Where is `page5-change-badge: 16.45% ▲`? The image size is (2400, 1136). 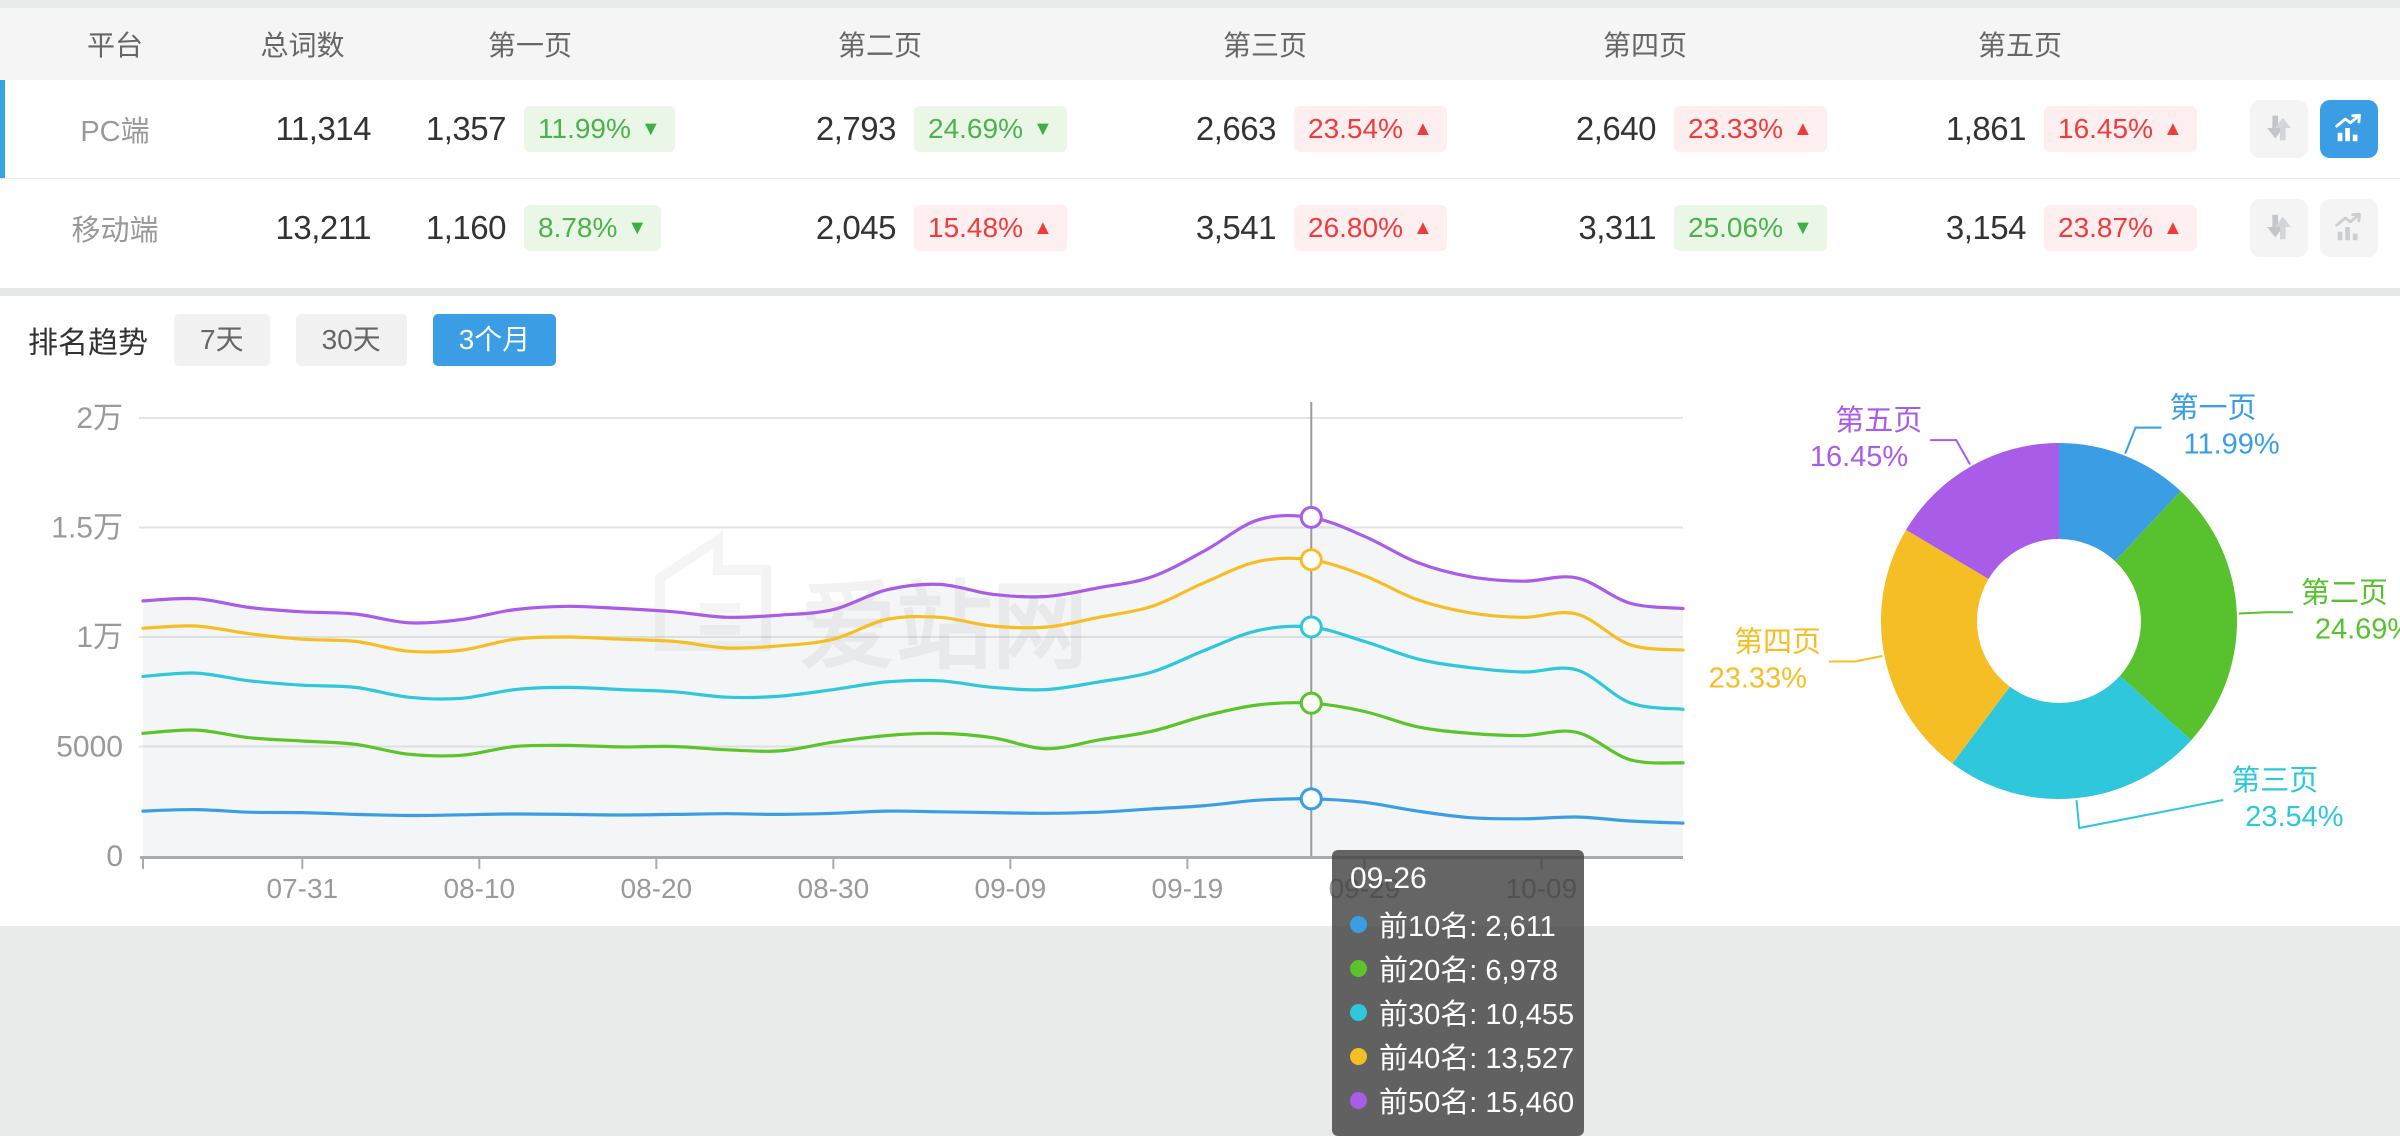
page5-change-badge: 16.45% ▲ is located at coordinates (2120, 129).